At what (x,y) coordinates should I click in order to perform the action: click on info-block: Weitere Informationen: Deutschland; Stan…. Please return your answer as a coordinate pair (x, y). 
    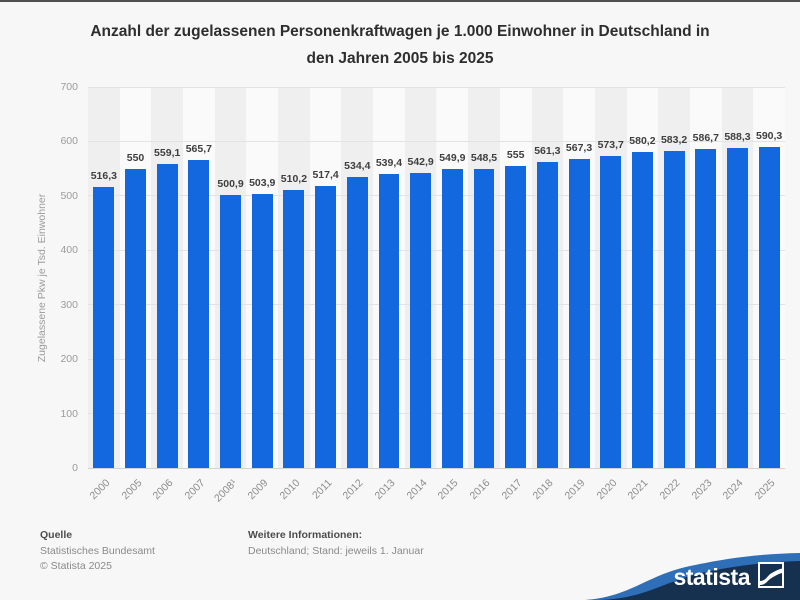
    Looking at the image, I should click on (336, 543).